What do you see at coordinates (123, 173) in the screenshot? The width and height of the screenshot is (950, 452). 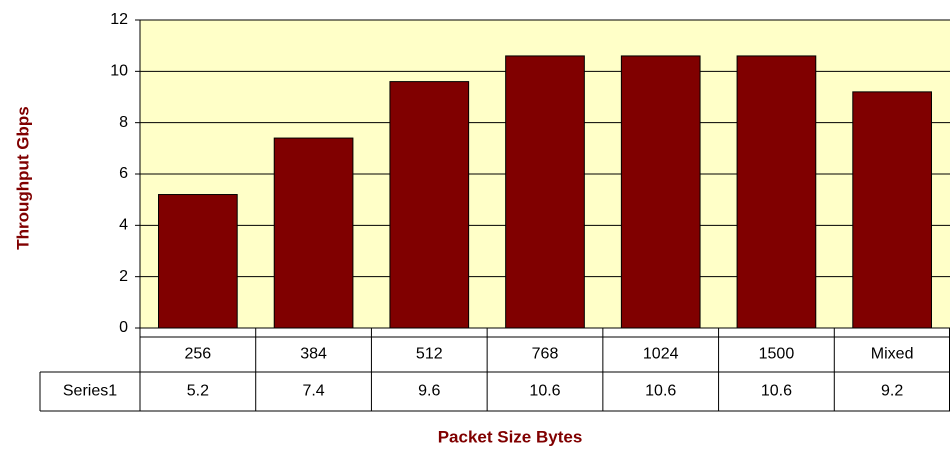 I see `y-tick-label: 6` at bounding box center [123, 173].